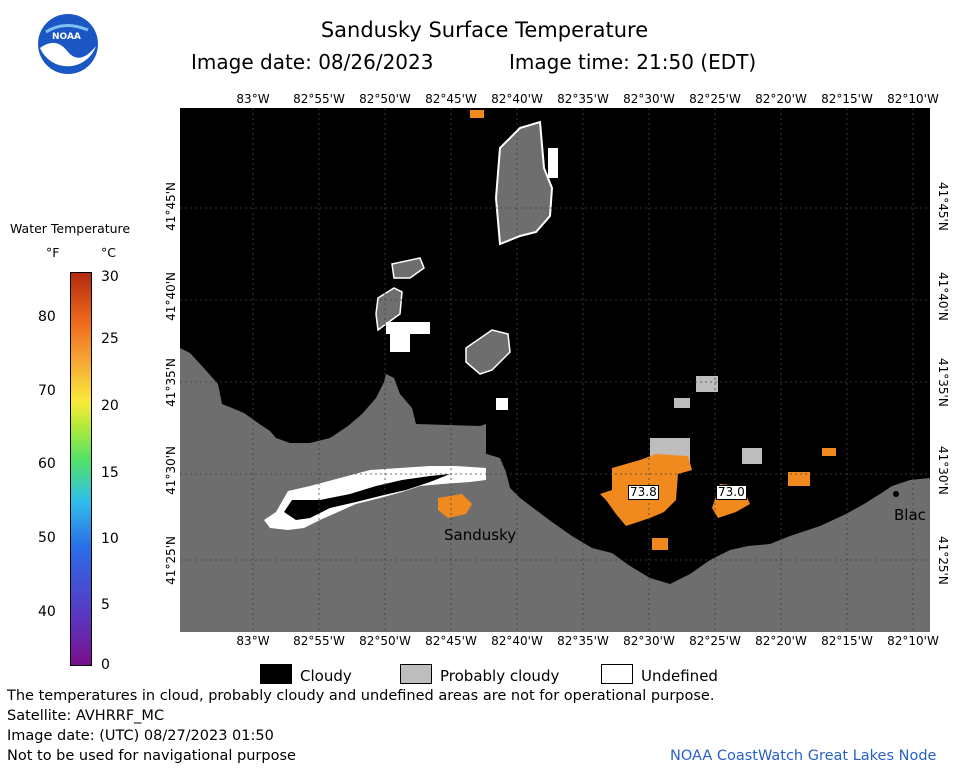 The height and width of the screenshot is (773, 969). I want to click on f-tick: 70, so click(47, 391).